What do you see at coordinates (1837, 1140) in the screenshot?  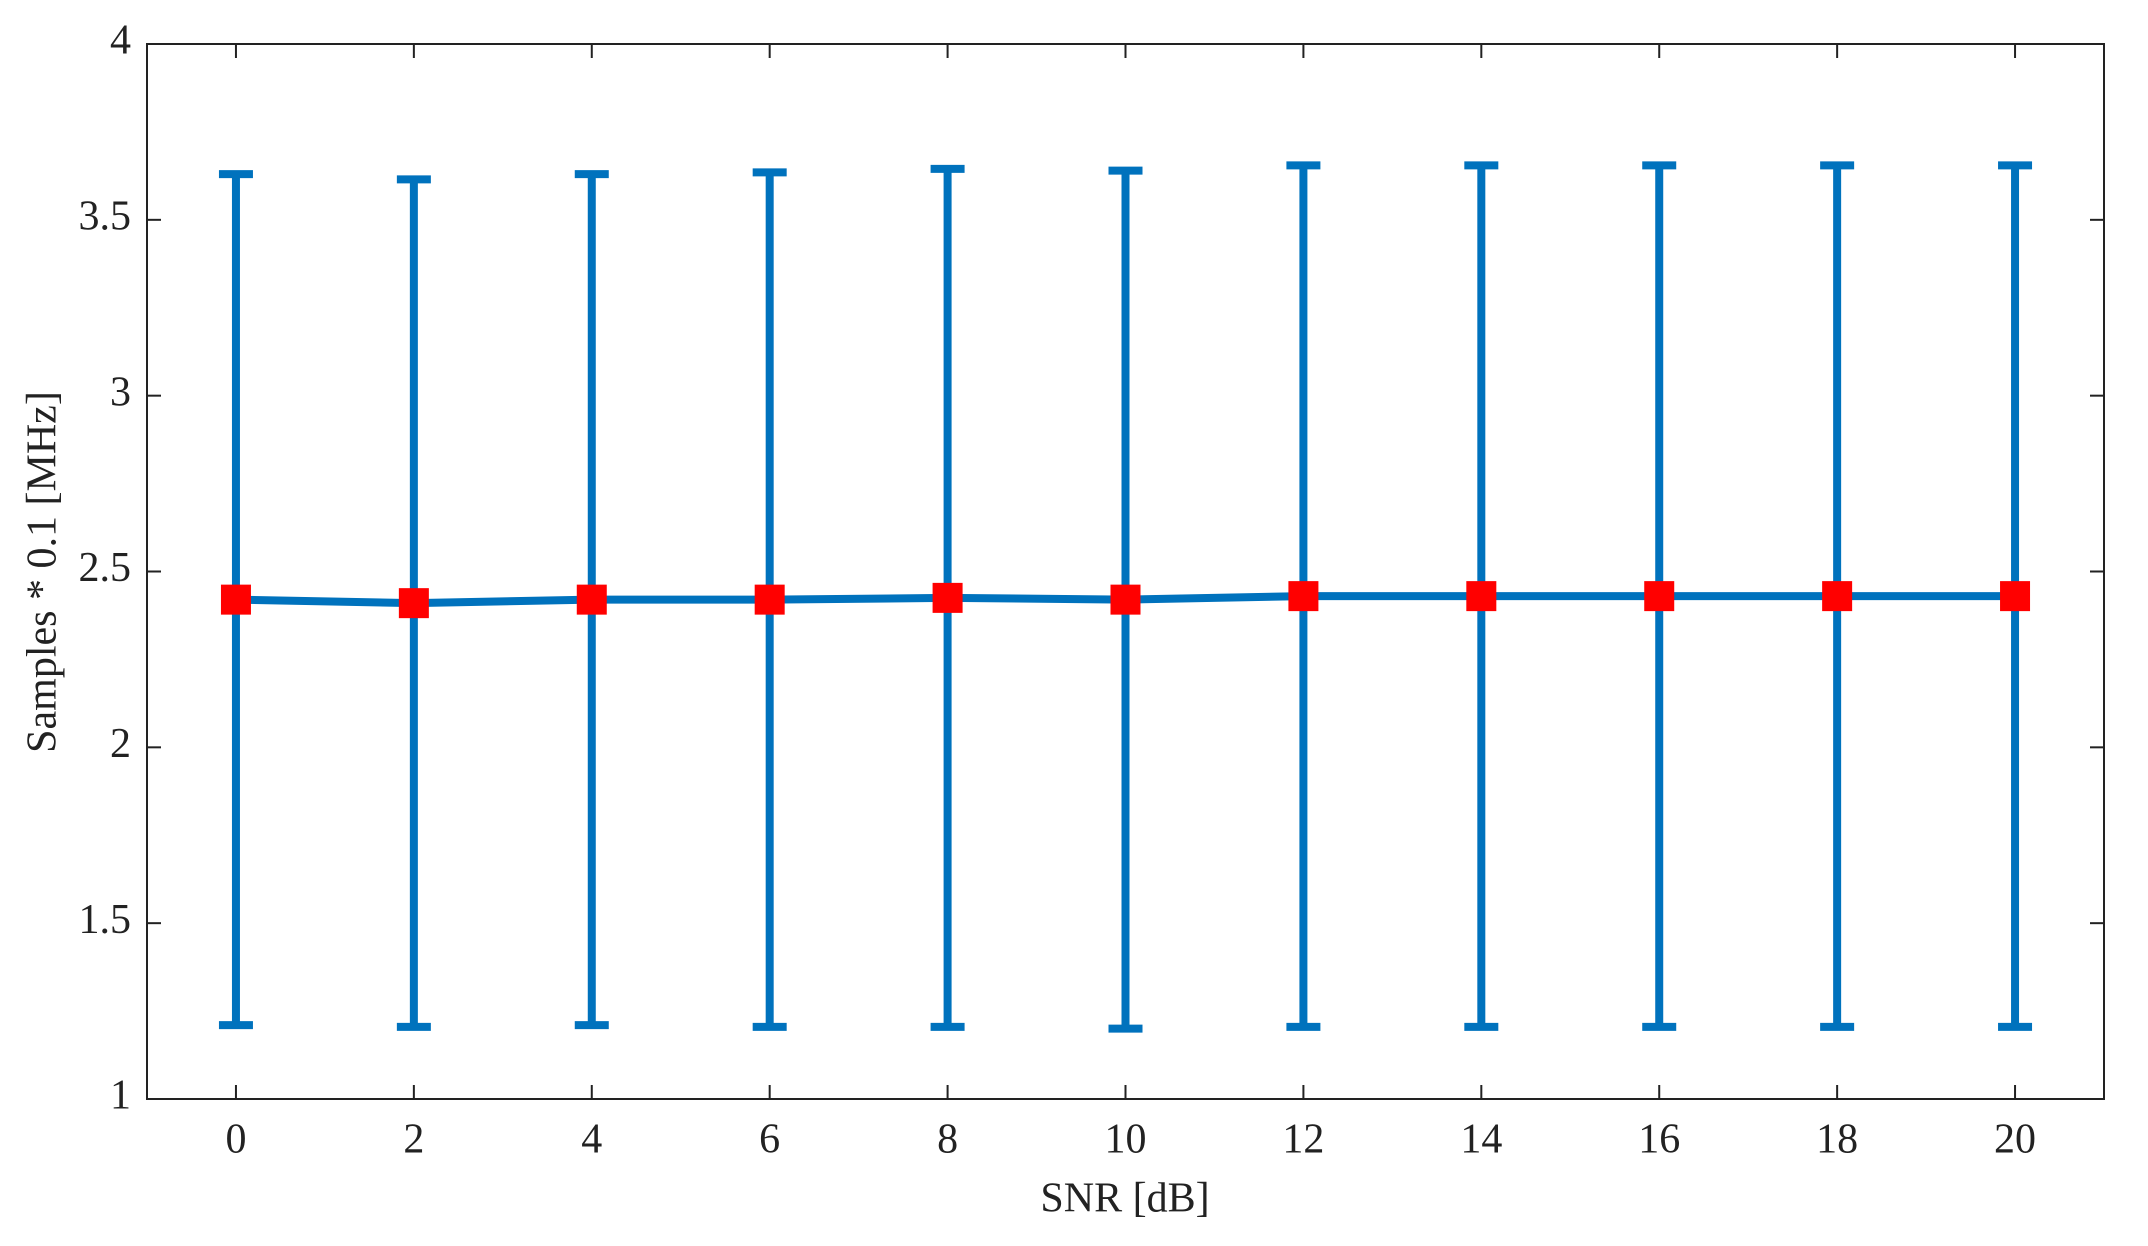 I see `x-tick-label: 18` at bounding box center [1837, 1140].